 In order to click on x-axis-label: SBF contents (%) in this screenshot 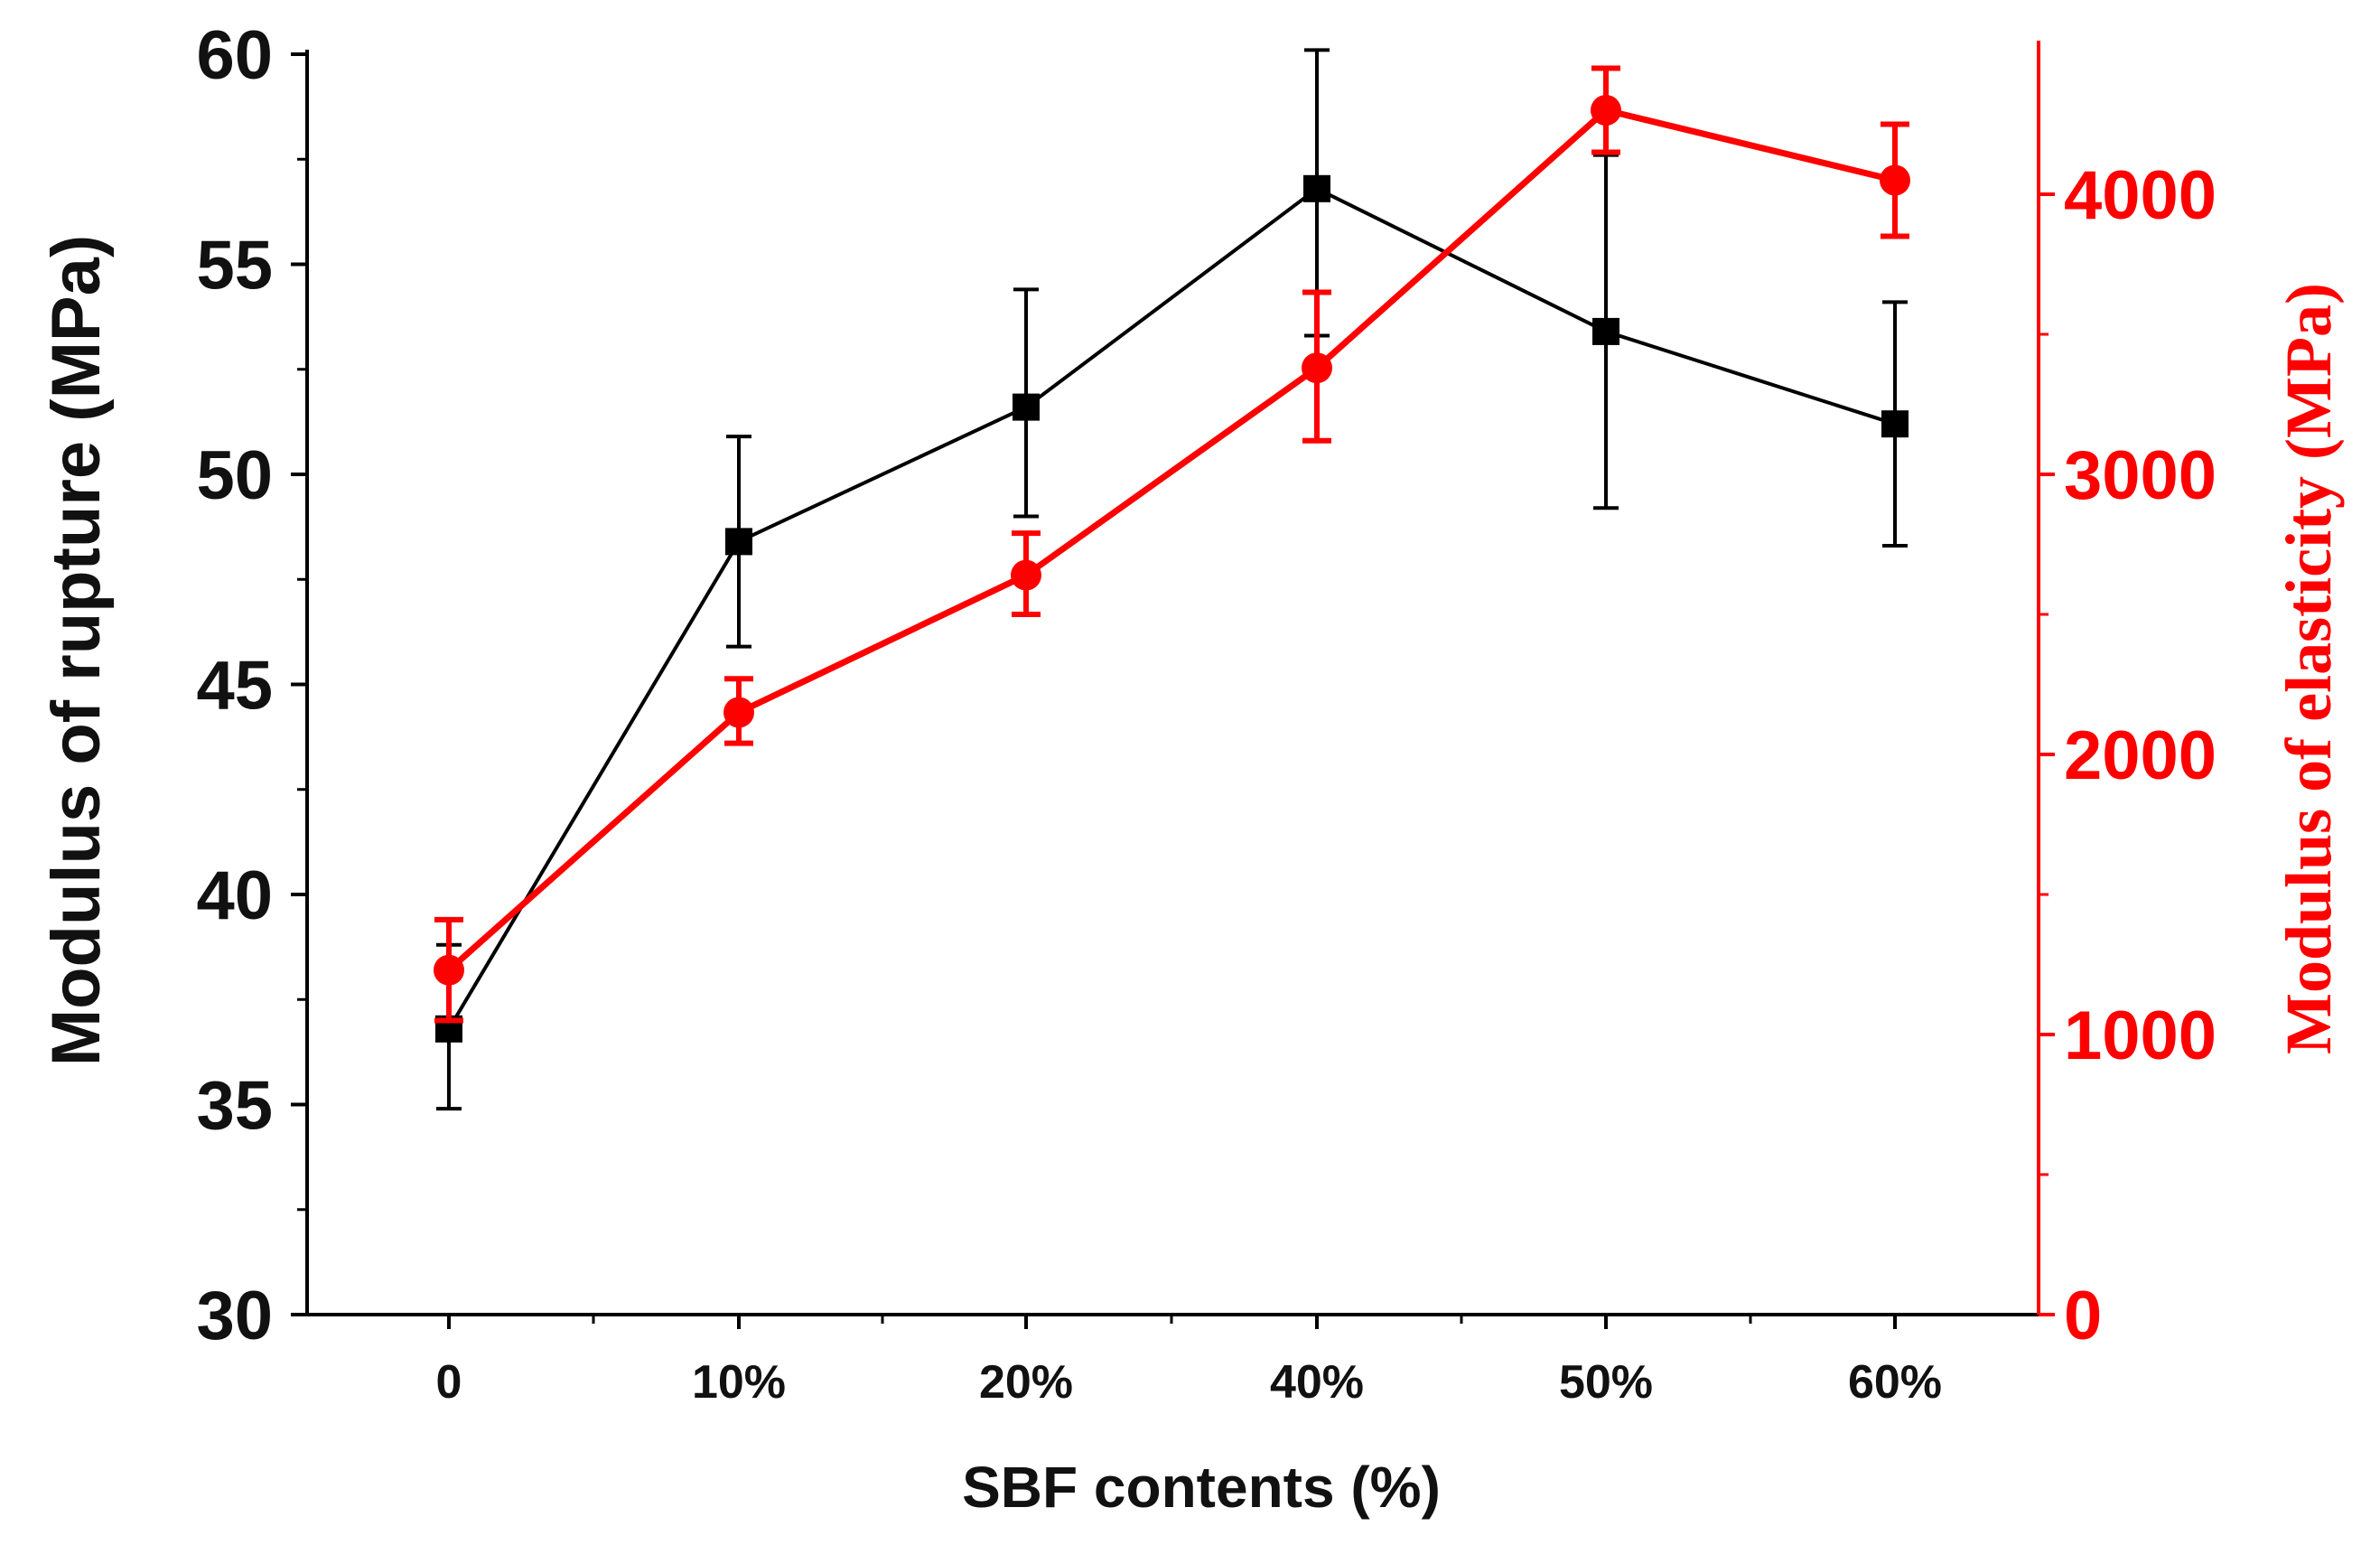, I will do `click(1201, 1487)`.